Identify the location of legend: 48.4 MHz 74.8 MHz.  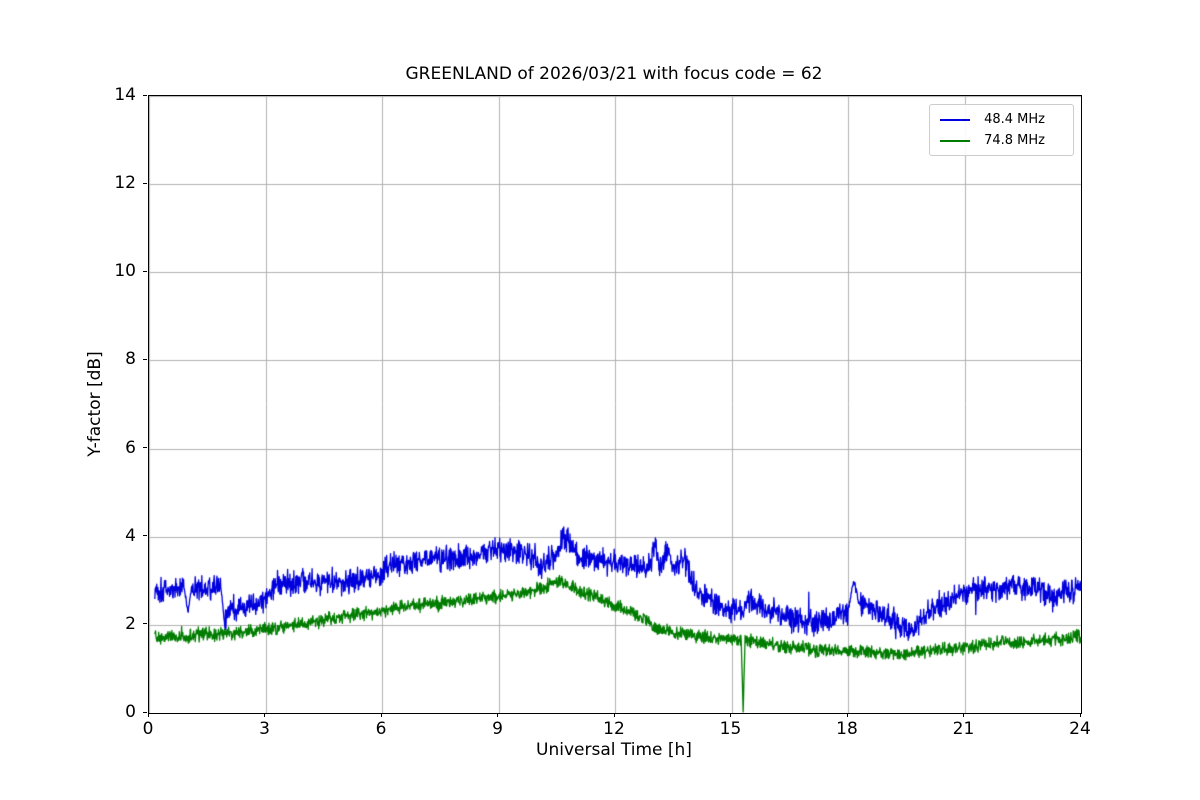
(1001, 130).